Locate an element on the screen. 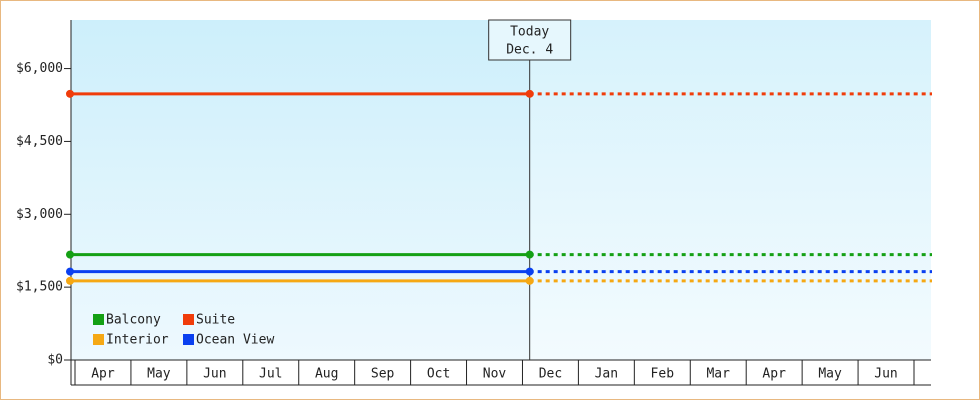 This screenshot has width=980, height=400. legend-label: Interior is located at coordinates (137, 340).